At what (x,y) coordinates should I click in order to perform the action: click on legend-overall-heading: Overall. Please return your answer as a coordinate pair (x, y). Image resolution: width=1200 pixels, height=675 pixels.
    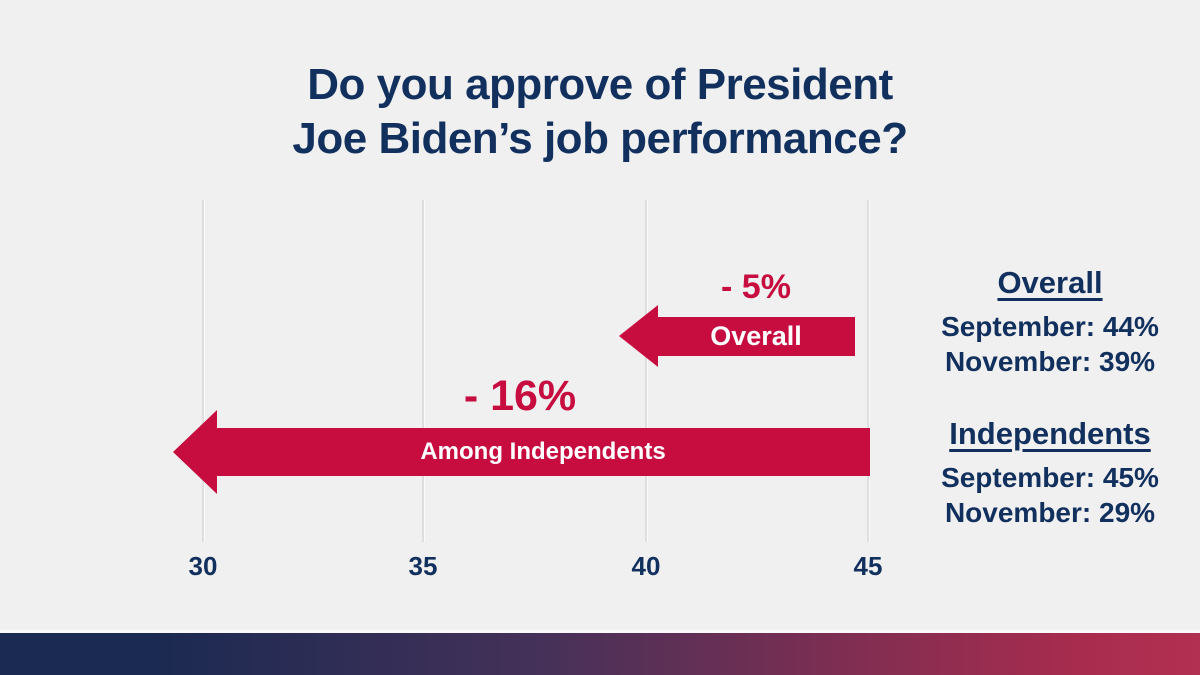
    Looking at the image, I should click on (1050, 282).